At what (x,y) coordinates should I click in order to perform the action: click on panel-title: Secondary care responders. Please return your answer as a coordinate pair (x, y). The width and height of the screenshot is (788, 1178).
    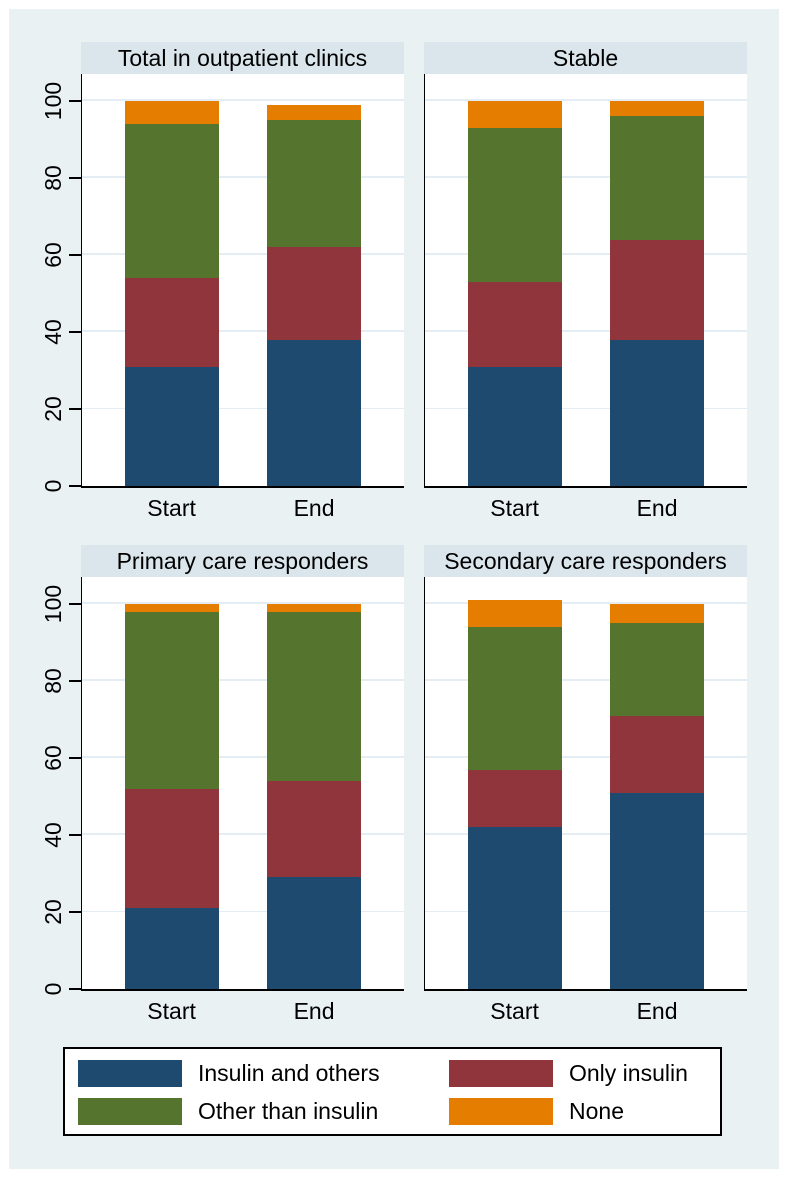
    Looking at the image, I should click on (585, 561).